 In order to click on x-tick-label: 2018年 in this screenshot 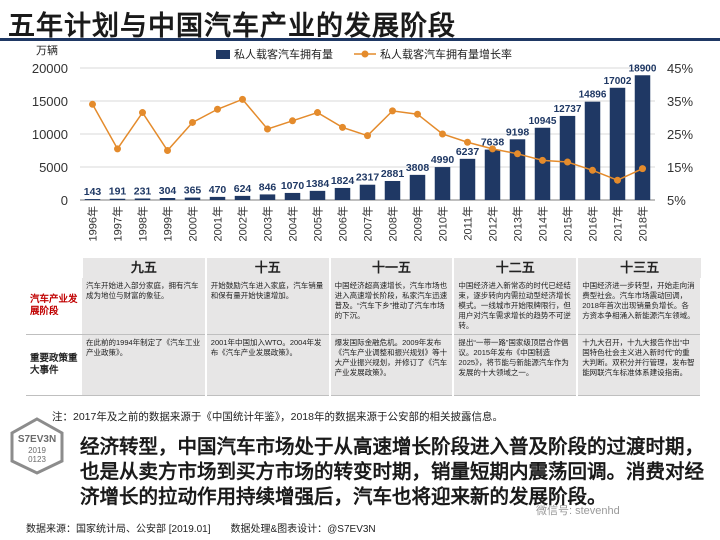, I will do `click(643, 223)`.